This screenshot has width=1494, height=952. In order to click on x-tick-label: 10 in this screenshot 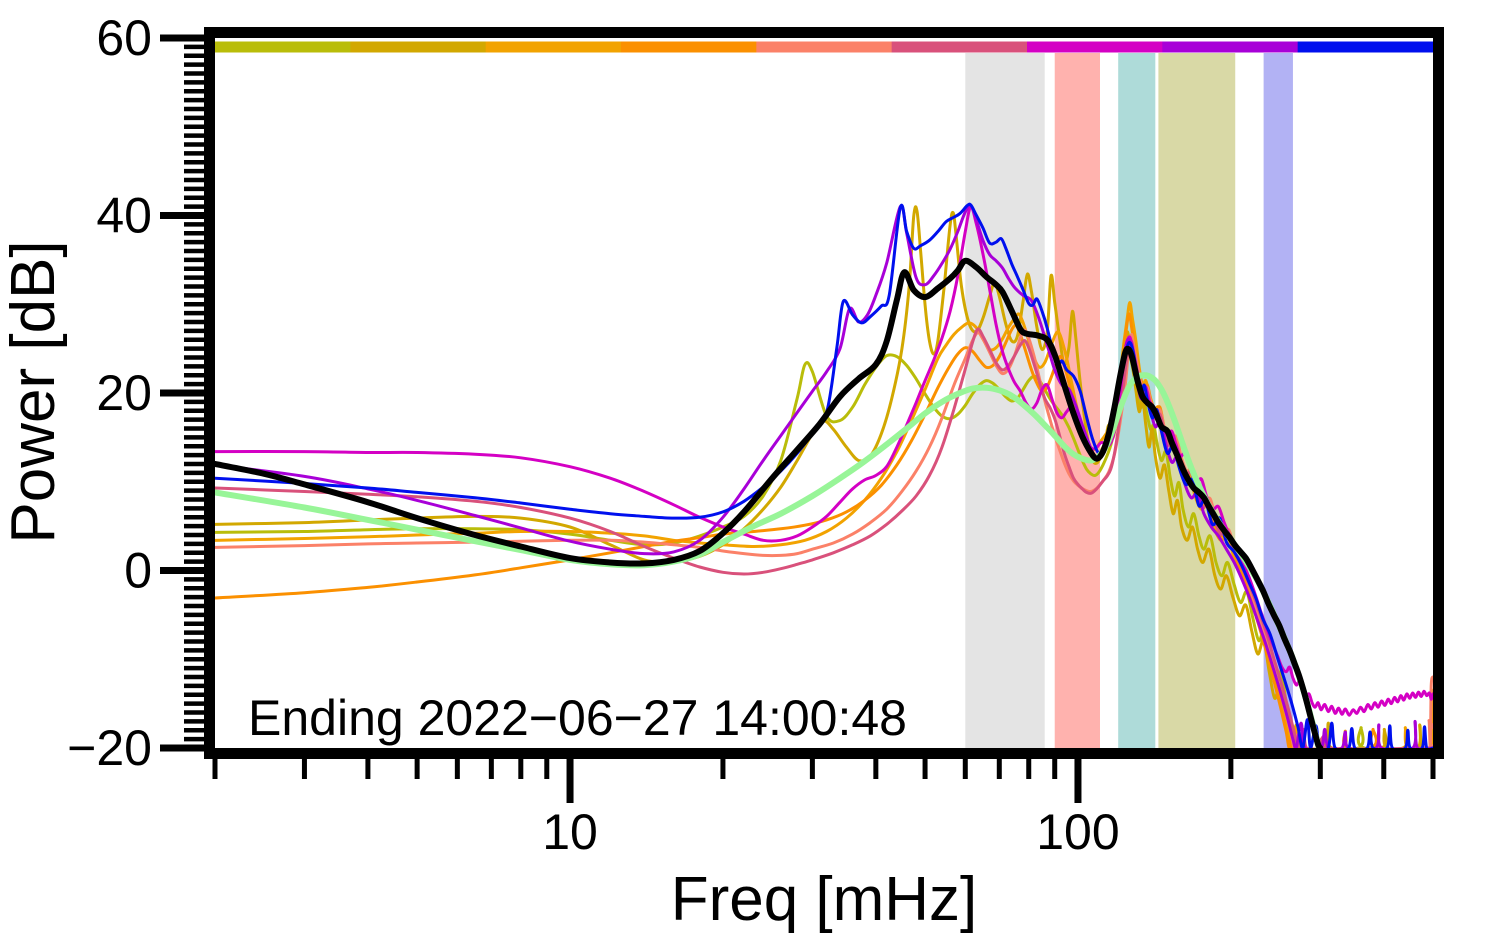, I will do `click(570, 832)`.